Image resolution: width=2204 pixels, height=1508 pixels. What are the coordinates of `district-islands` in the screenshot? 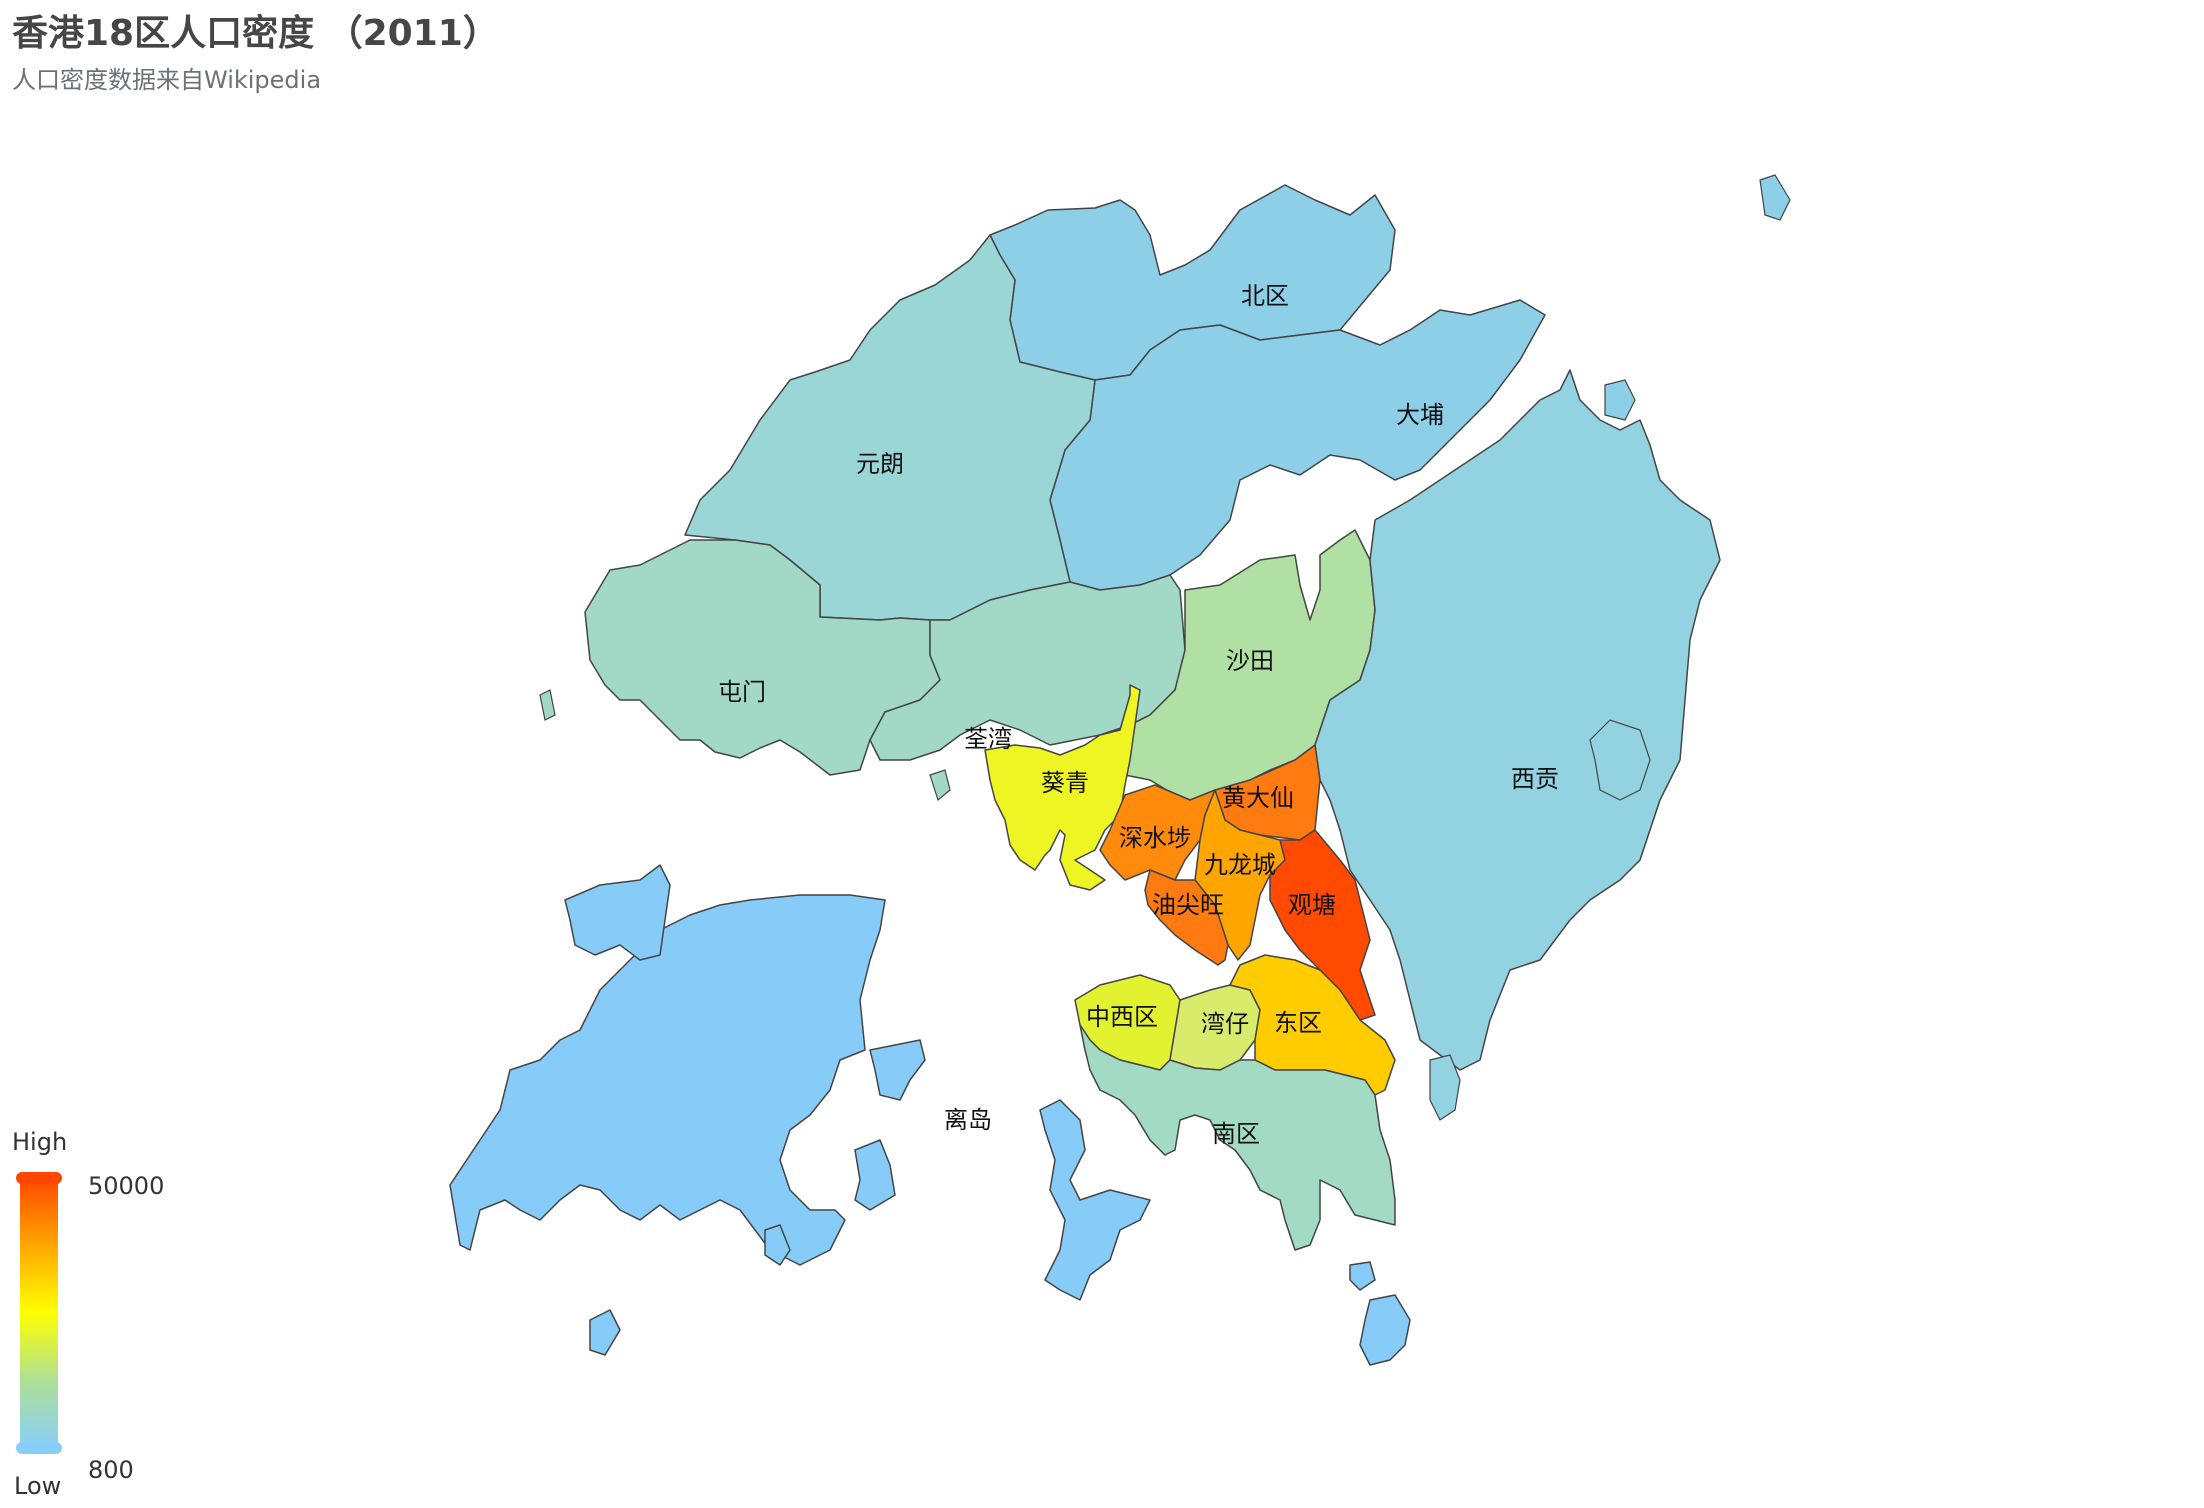 It's located at (667, 1080).